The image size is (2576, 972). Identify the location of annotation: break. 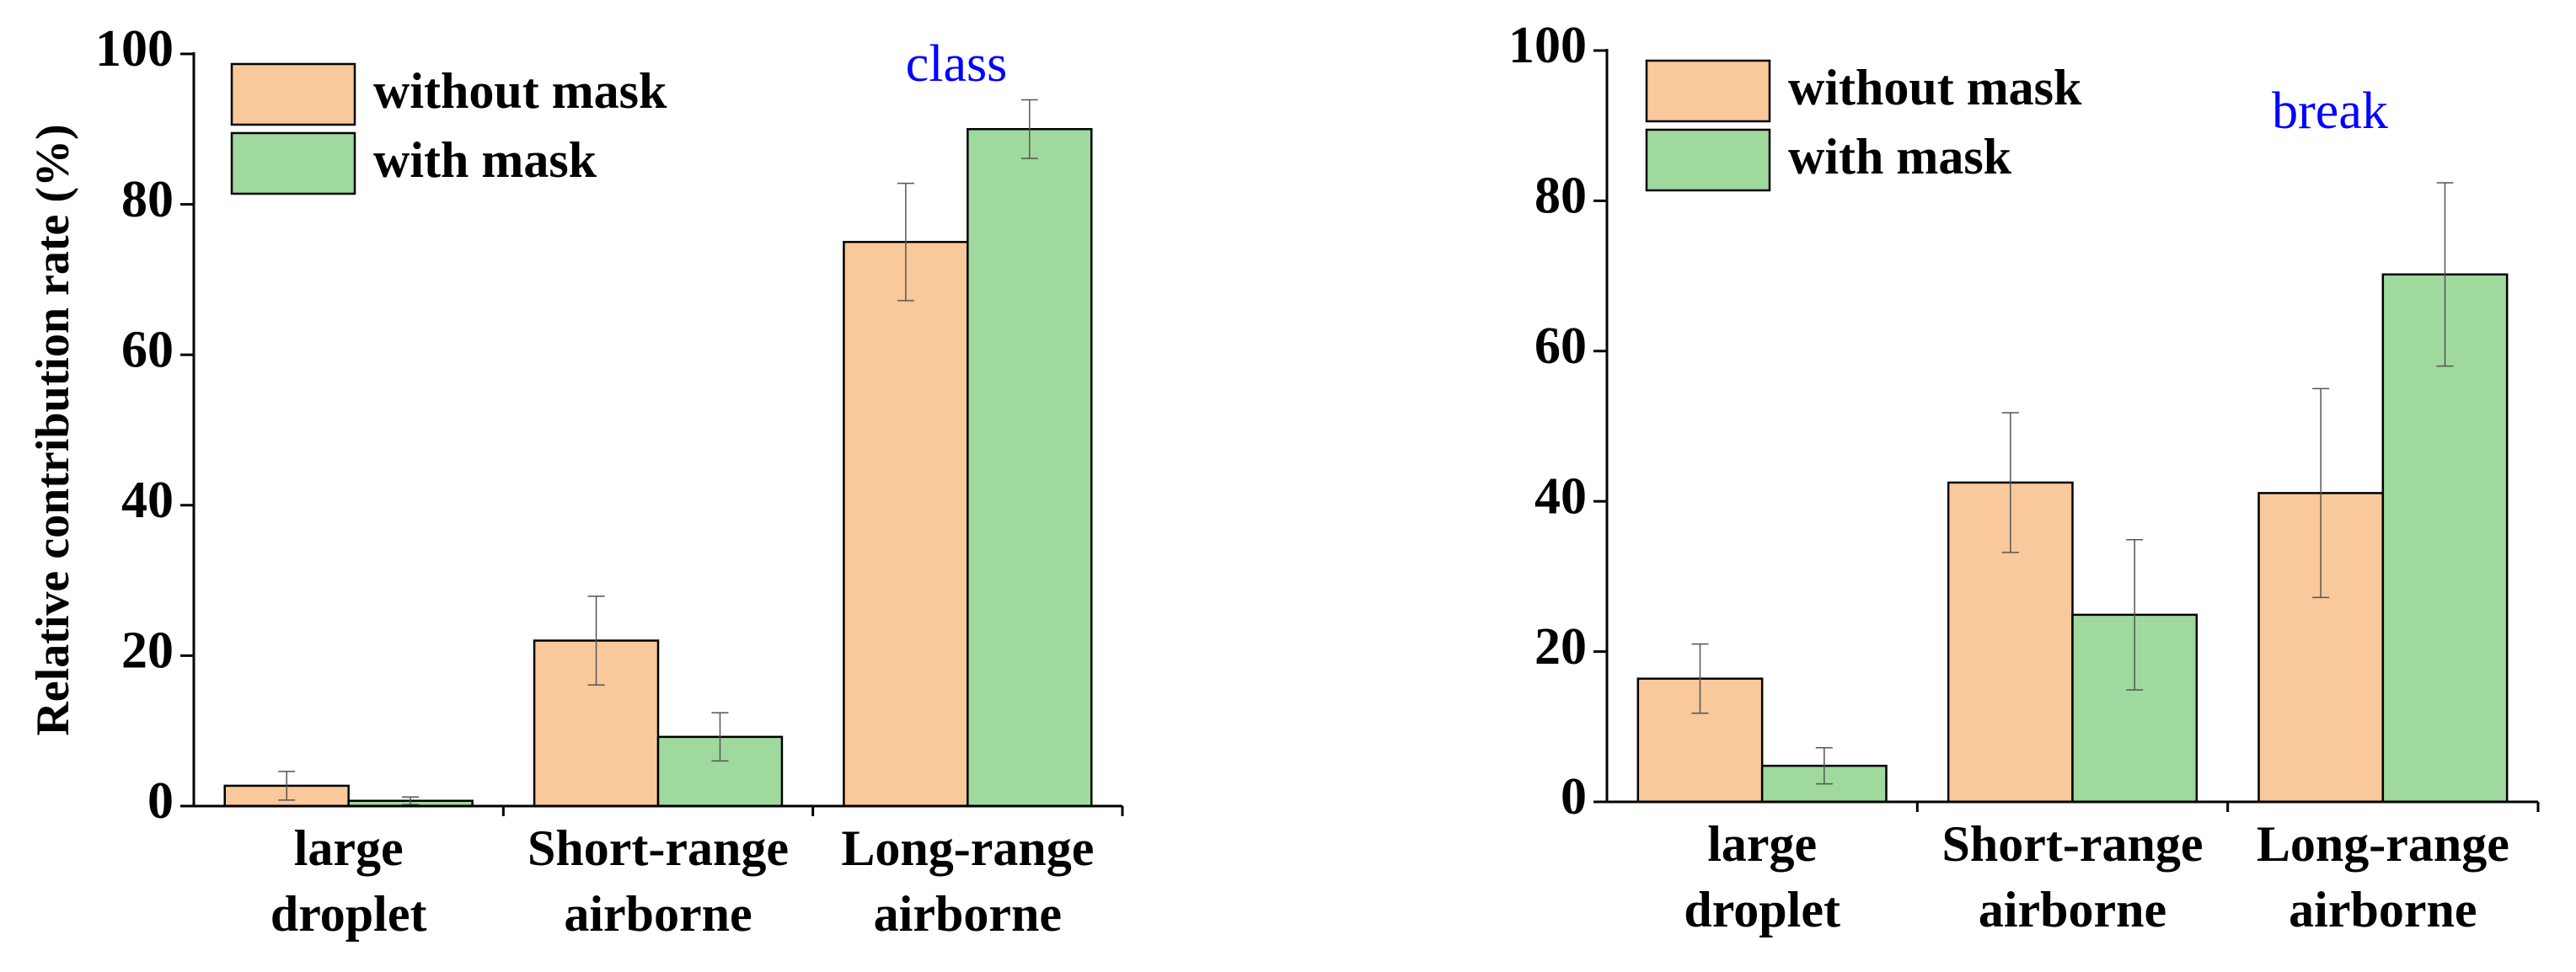
(2330, 111).